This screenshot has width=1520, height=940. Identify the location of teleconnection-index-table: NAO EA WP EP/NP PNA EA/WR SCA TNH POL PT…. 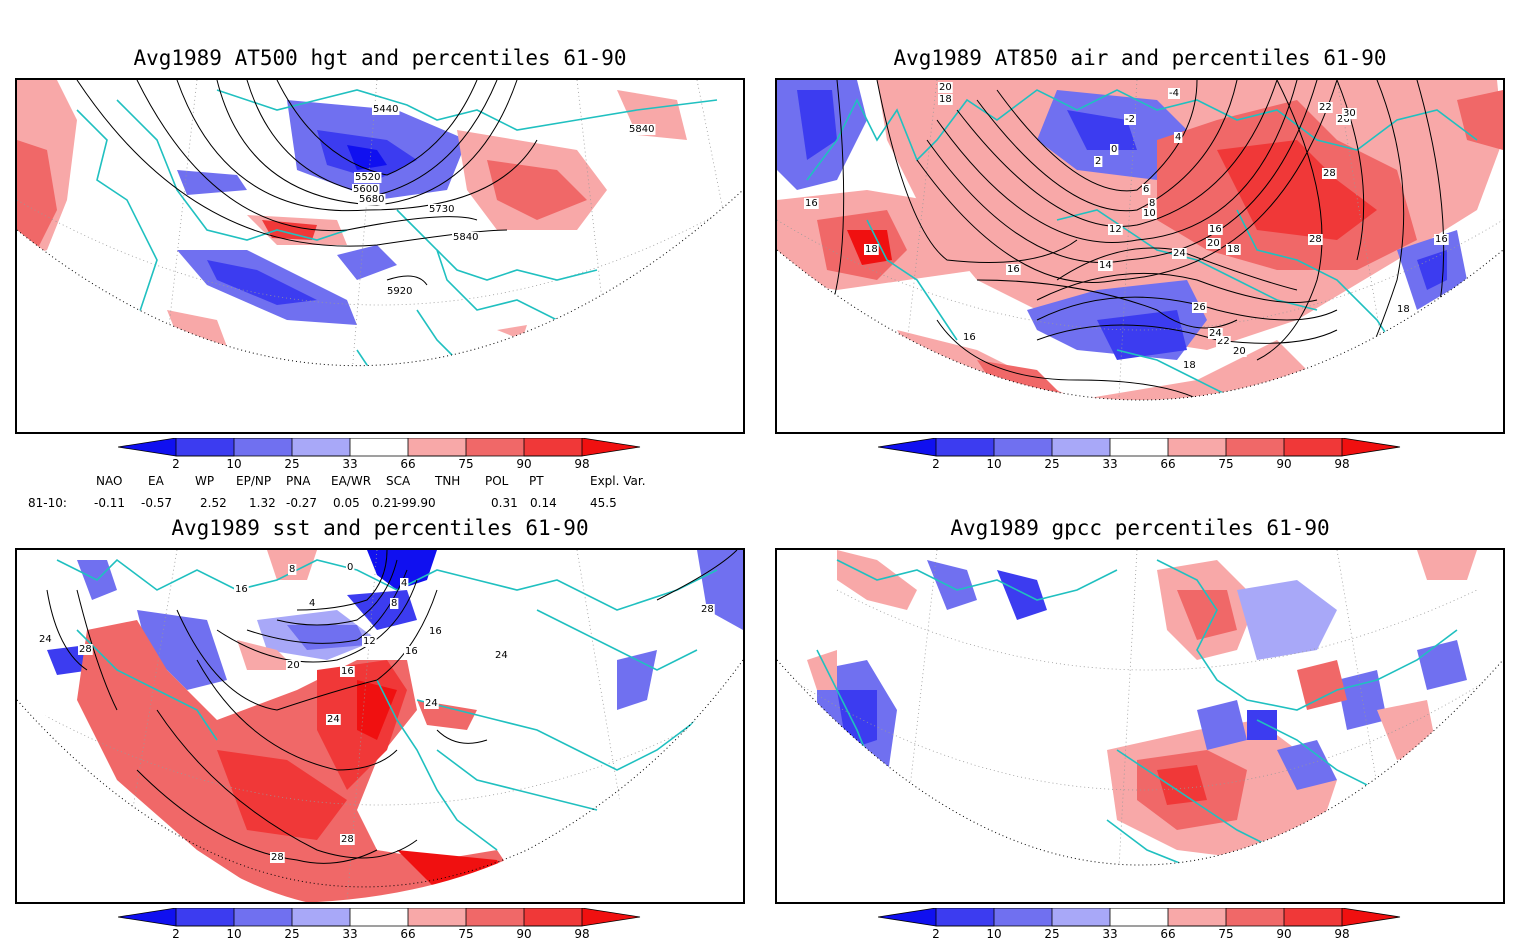
(368, 494).